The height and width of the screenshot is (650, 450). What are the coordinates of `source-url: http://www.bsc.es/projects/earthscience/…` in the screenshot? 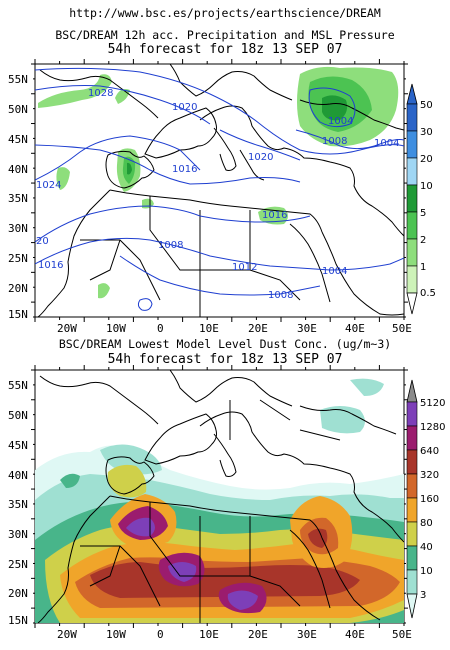 It's located at (225, 13).